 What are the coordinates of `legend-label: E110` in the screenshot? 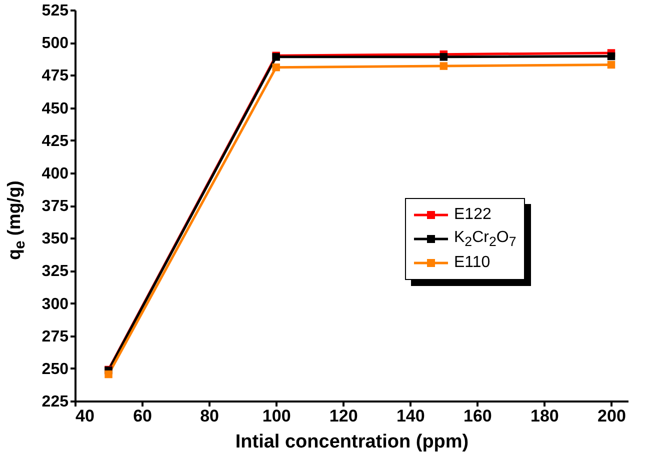 It's located at (472, 263).